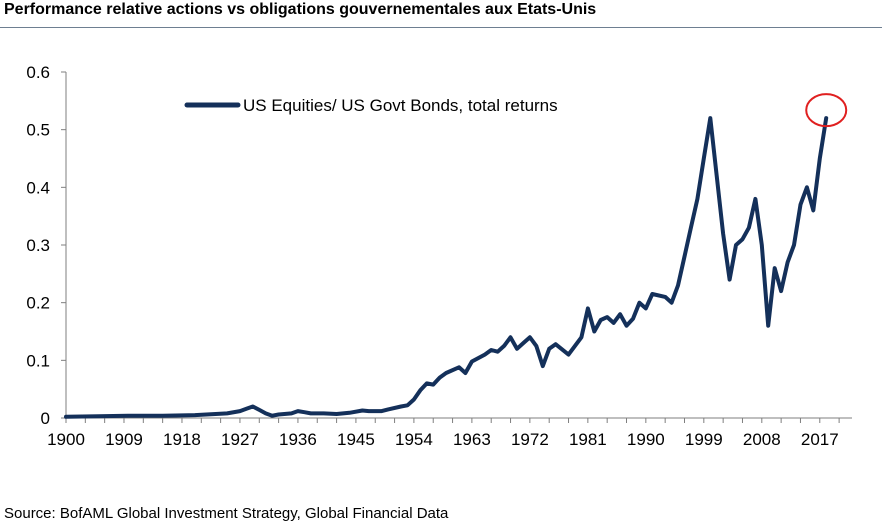 The image size is (882, 526). I want to click on y-tick-label: 0.4, so click(38, 187).